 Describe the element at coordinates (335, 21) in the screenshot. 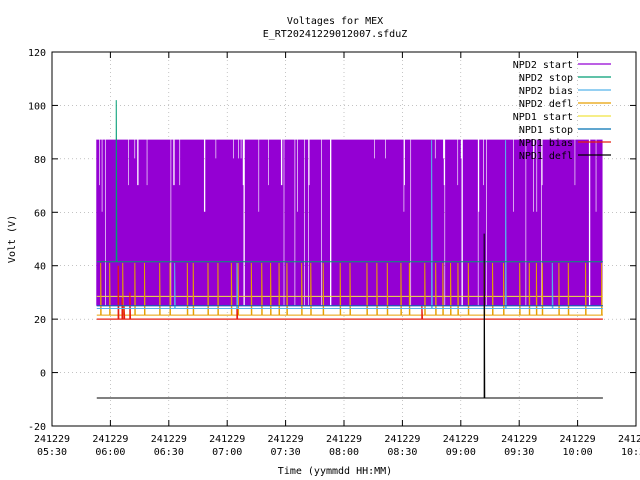

I see `chart-title: Voltages for MEX` at that location.